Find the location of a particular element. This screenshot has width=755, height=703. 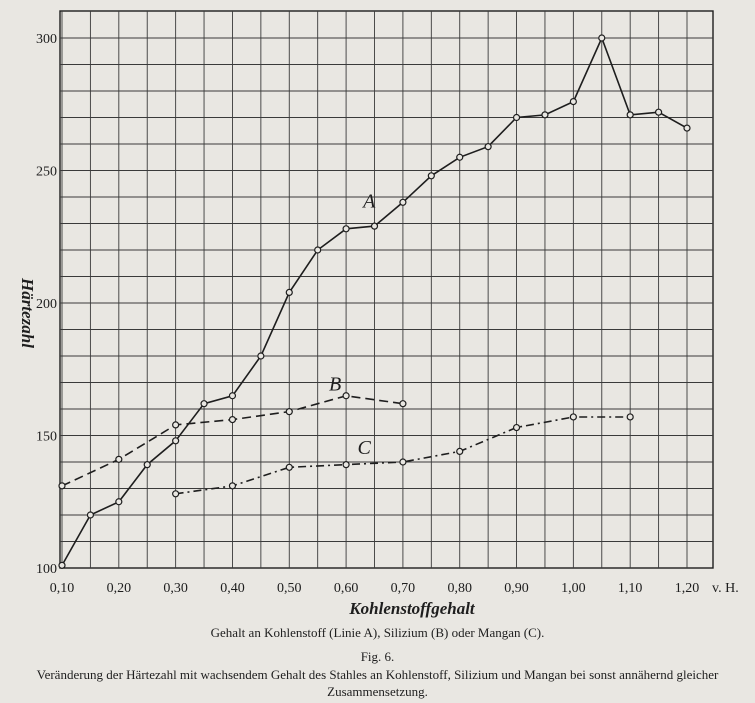

x-tick-label: 0,60 is located at coordinates (346, 588).